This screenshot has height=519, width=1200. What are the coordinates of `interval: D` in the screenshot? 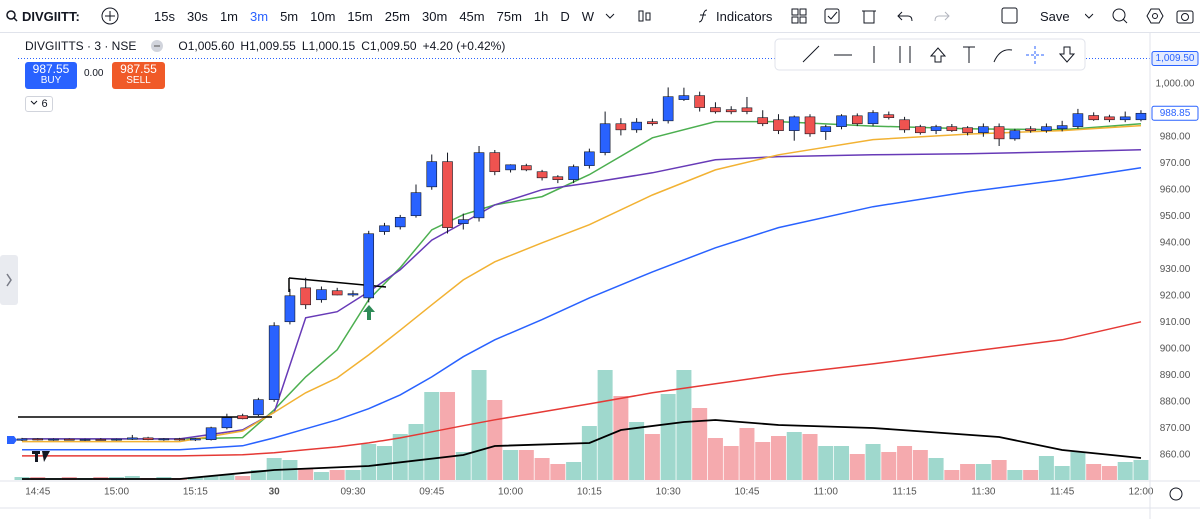 It's located at (565, 16).